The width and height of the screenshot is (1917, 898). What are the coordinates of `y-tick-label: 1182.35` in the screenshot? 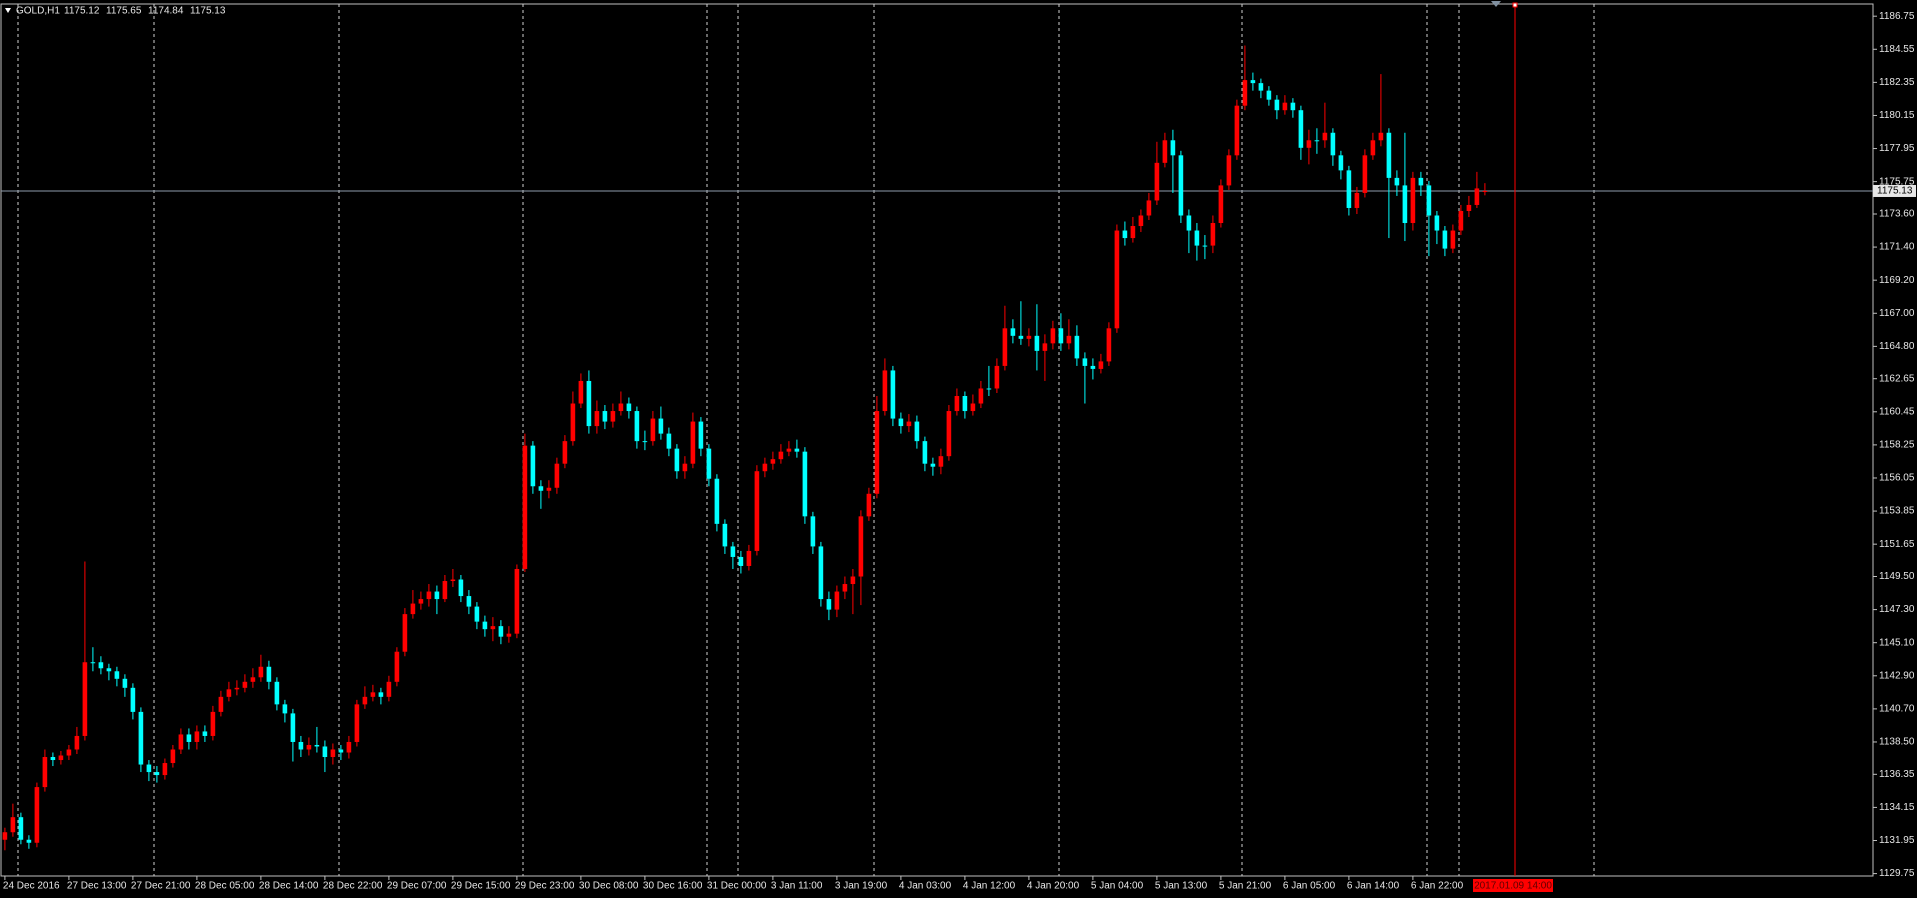 It's located at (1897, 82).